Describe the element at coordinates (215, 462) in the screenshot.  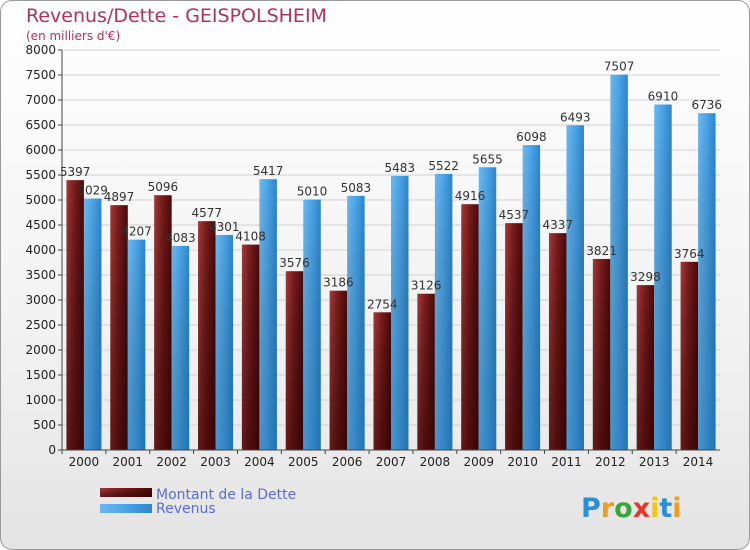
I see `x-tick-label: 2003` at that location.